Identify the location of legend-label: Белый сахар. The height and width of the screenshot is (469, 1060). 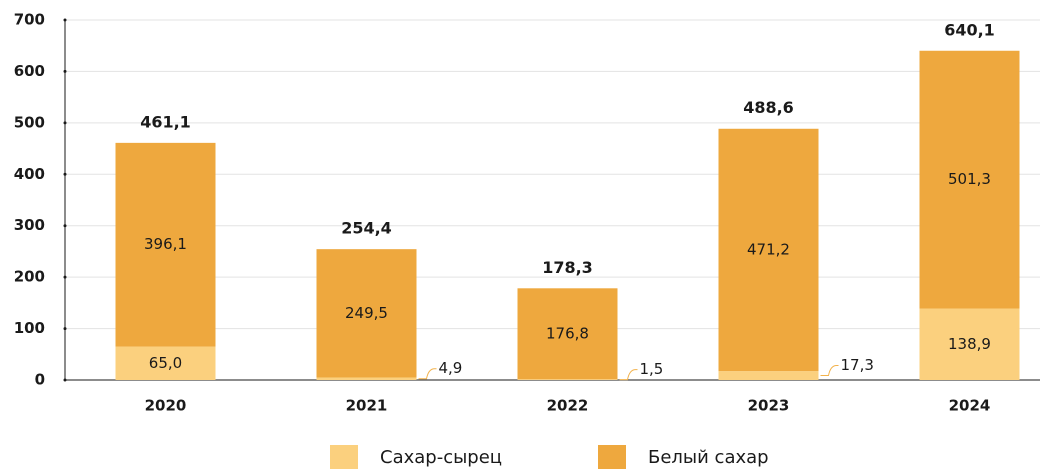
(708, 457).